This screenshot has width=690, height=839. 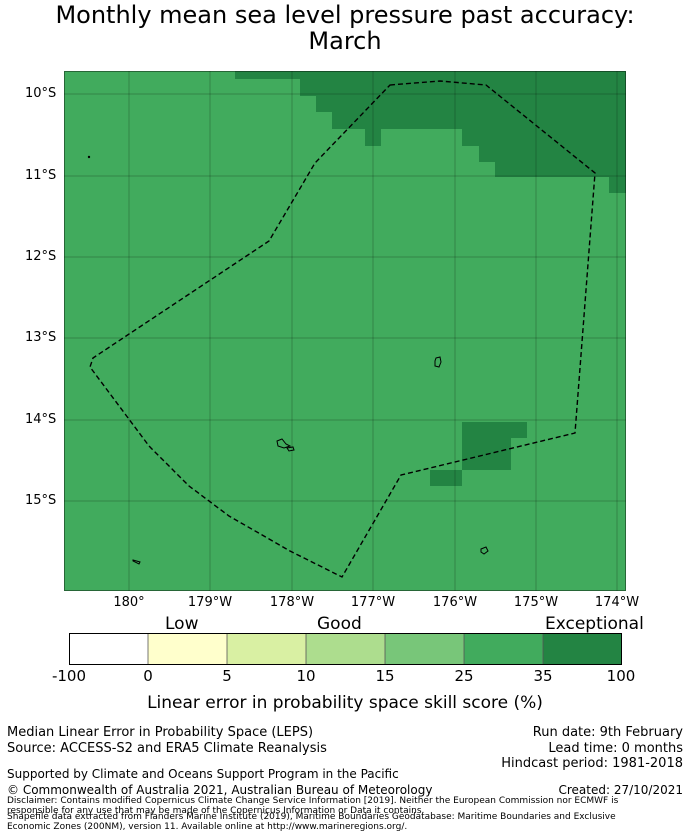 What do you see at coordinates (615, 748) in the screenshot?
I see `lead-time: Lead time: 0 months` at bounding box center [615, 748].